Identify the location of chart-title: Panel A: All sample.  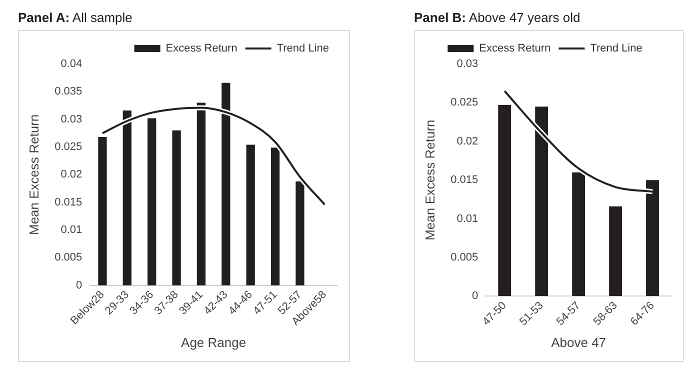
(76, 18).